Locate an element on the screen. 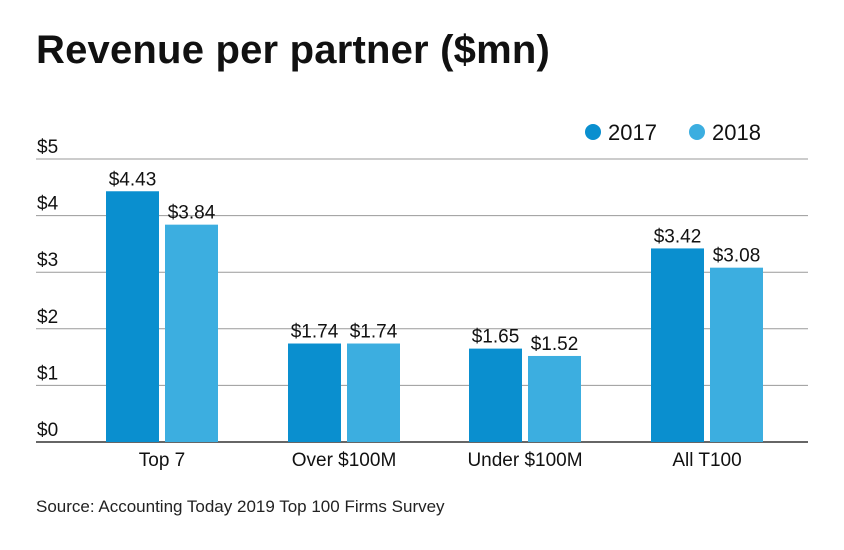  x-category-label: All T100 is located at coordinates (706, 460).